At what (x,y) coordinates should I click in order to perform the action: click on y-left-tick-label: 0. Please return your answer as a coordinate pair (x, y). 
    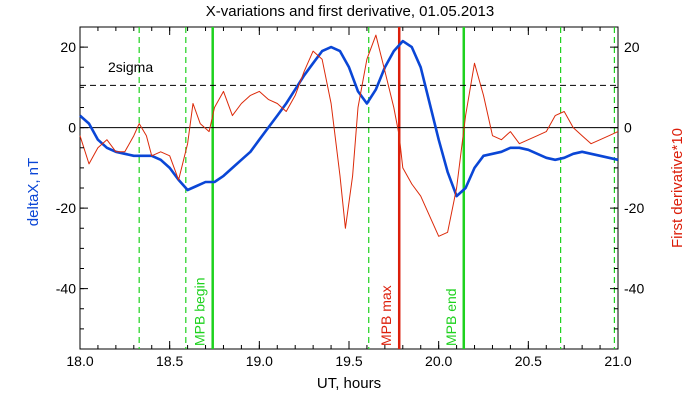
    Looking at the image, I should click on (72, 128).